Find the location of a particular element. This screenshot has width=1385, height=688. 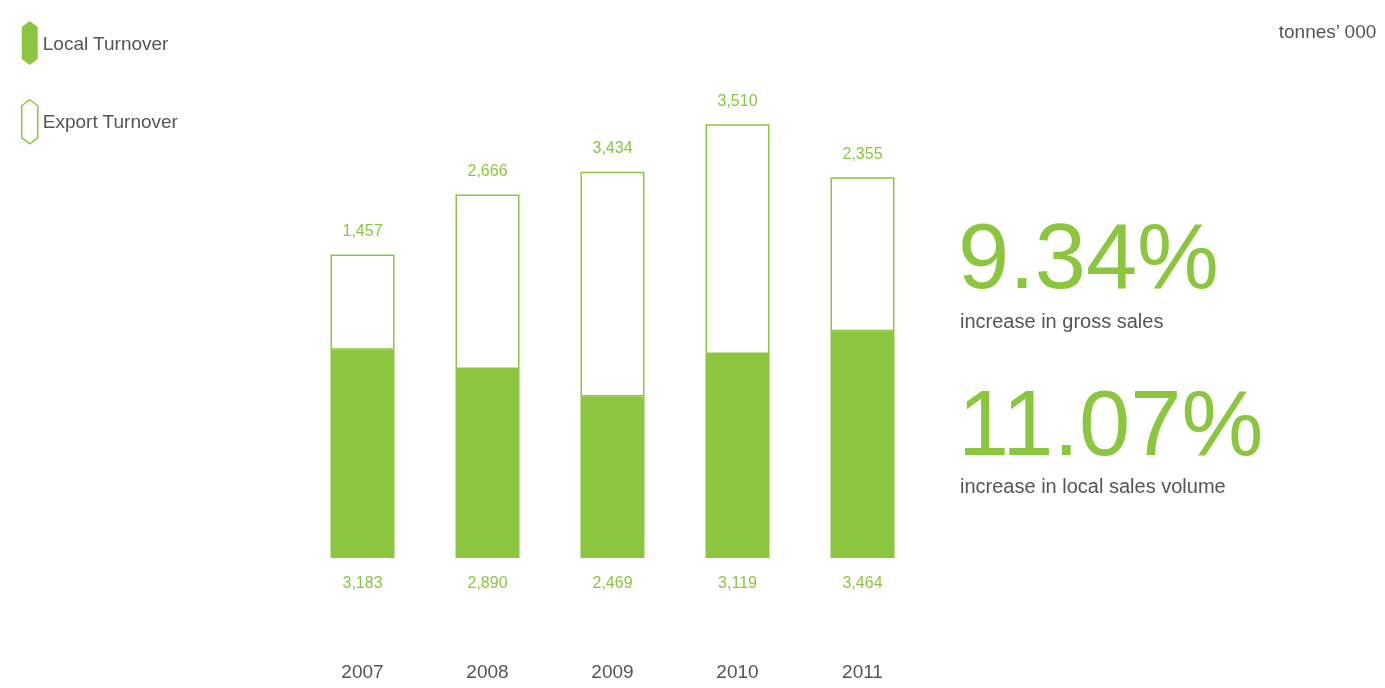

text: 11.07% is located at coordinates (1111, 423).